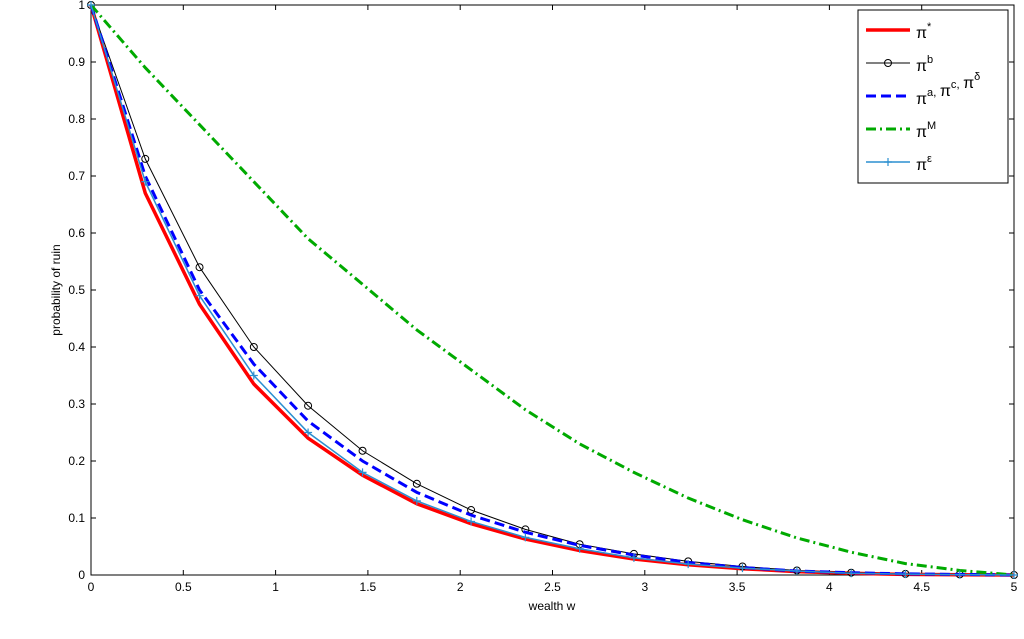 The width and height of the screenshot is (1024, 639). Describe the element at coordinates (76, 62) in the screenshot. I see `y-tick-label: 0.9` at that location.